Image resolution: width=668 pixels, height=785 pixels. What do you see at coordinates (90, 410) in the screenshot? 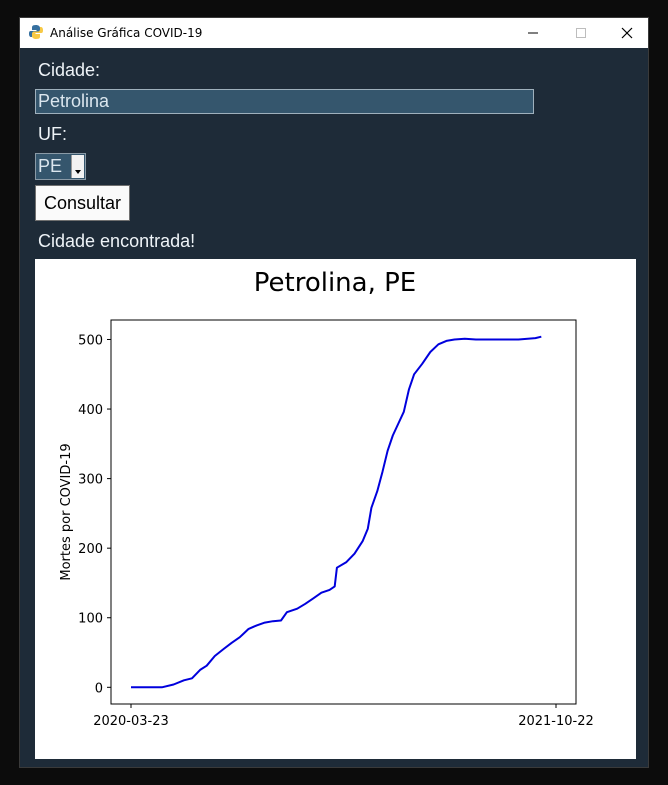
I see `y-tick-label: 400` at bounding box center [90, 410].